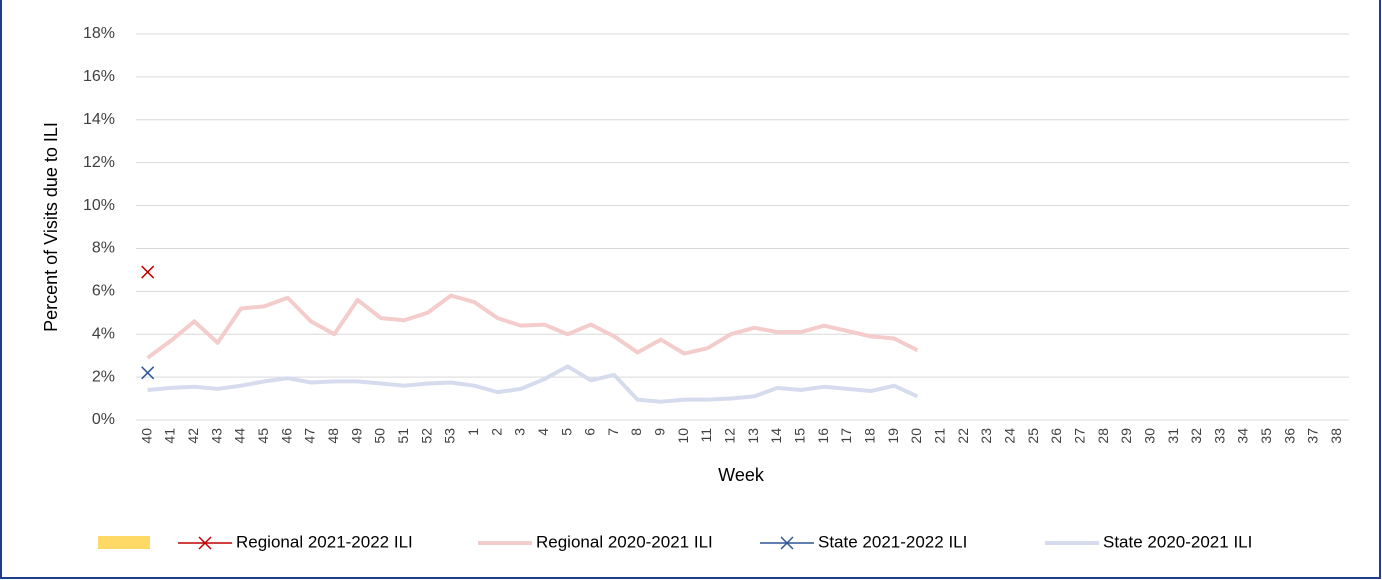 The width and height of the screenshot is (1382, 580). Describe the element at coordinates (1033, 436) in the screenshot. I see `x-tick-label: 25` at that location.